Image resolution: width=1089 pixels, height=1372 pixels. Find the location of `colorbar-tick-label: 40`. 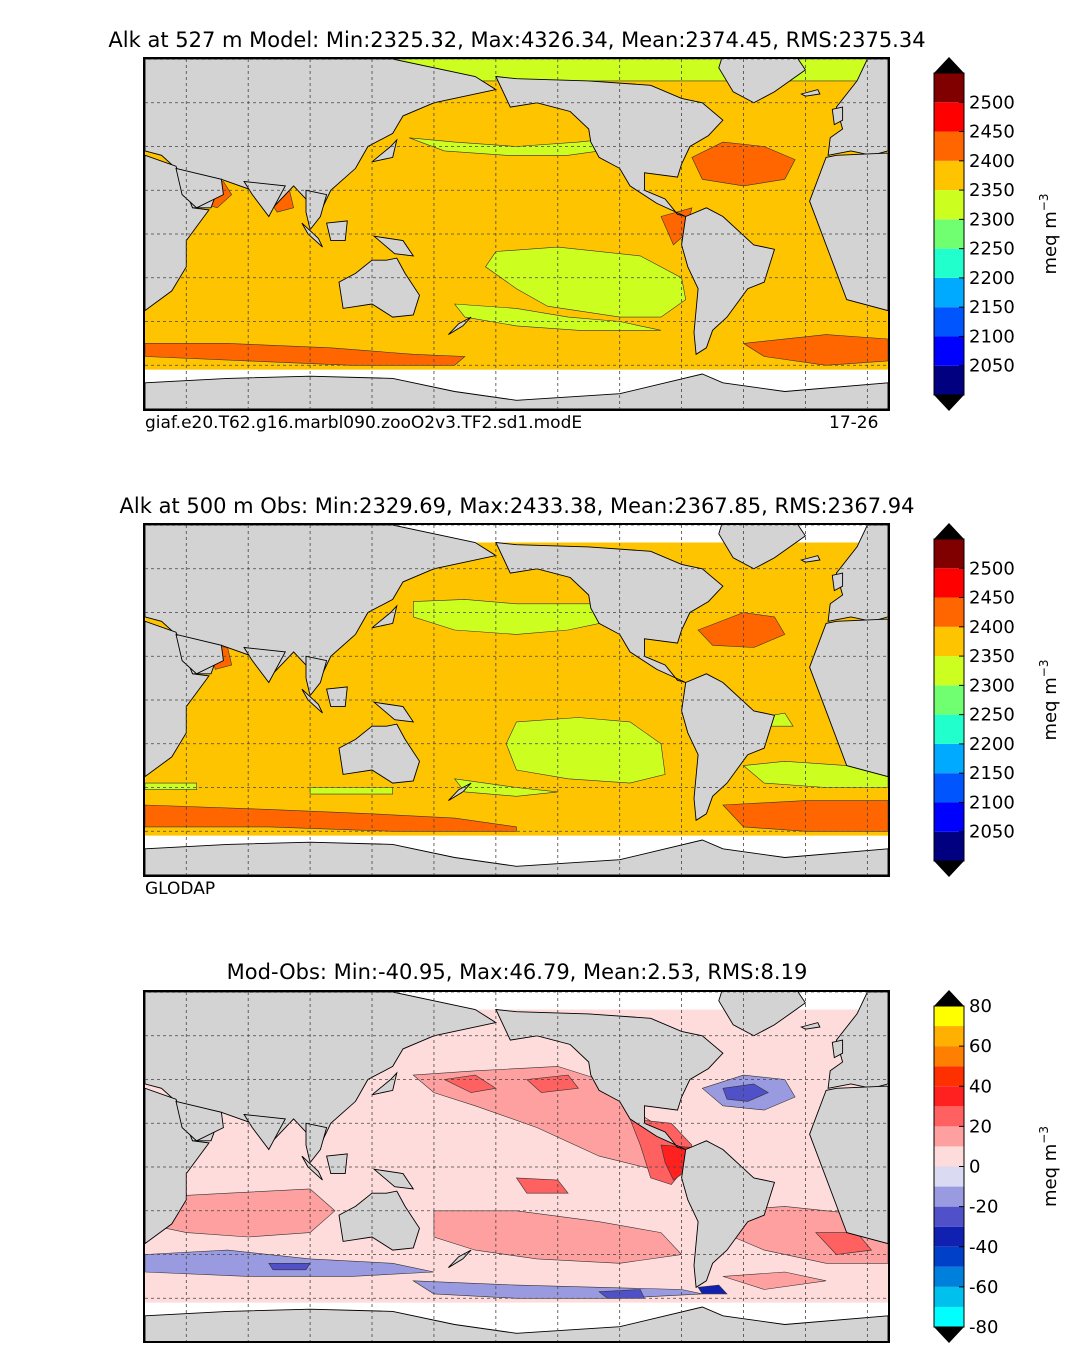

colorbar-tick-label: 40 is located at coordinates (980, 1086).